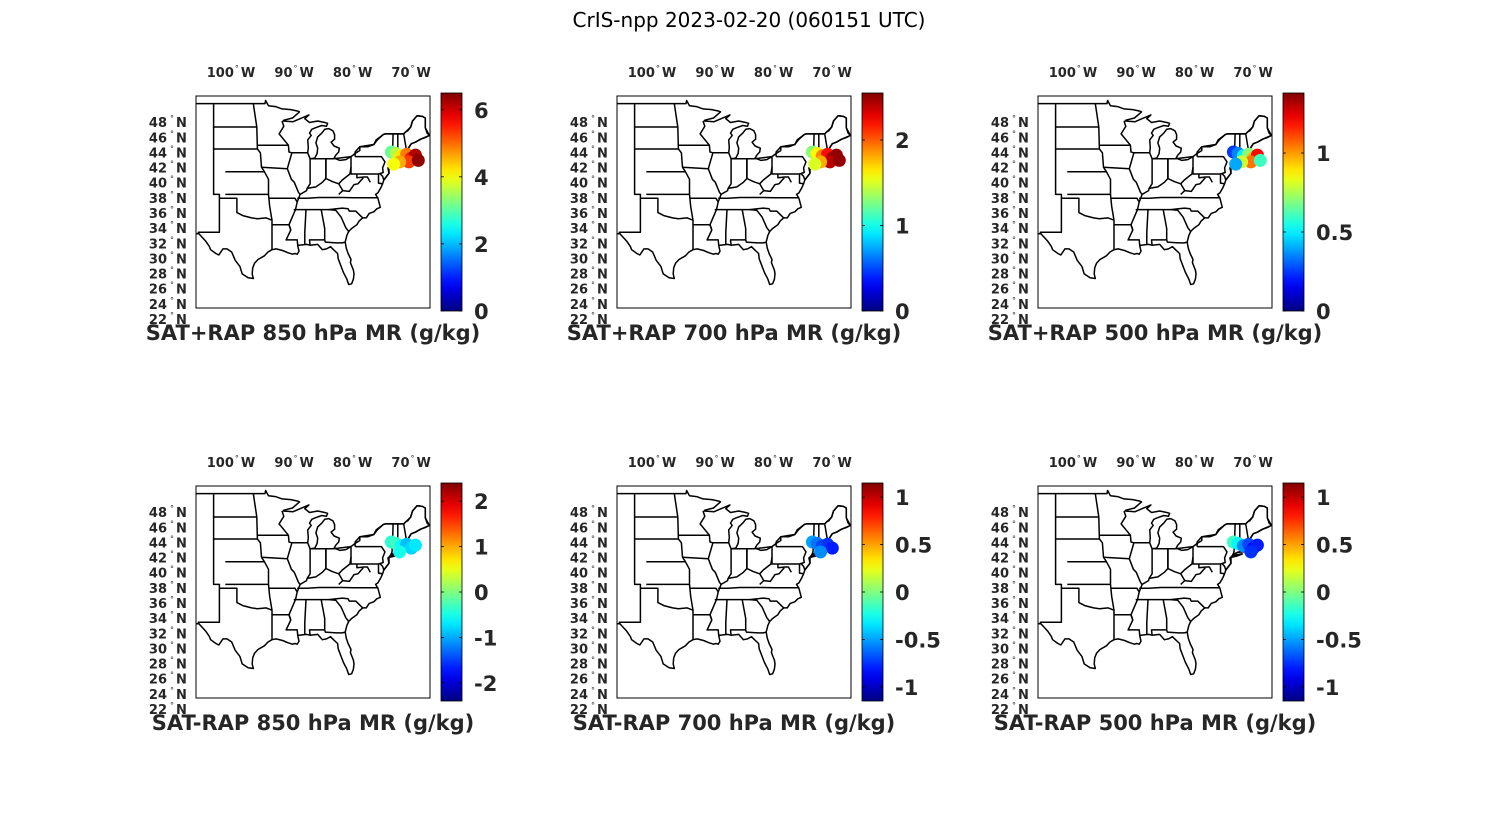  What do you see at coordinates (734, 333) in the screenshot?
I see `panel-title: SAT+RAP 700 hPa MR (g/kg)` at bounding box center [734, 333].